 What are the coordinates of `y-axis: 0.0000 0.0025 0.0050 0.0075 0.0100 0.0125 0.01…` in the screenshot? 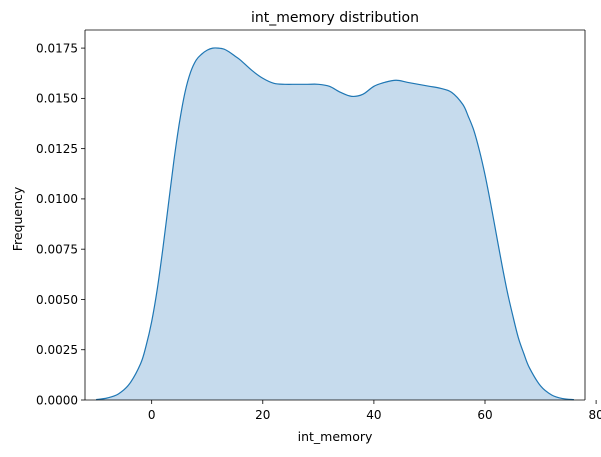 It's located at (60, 224).